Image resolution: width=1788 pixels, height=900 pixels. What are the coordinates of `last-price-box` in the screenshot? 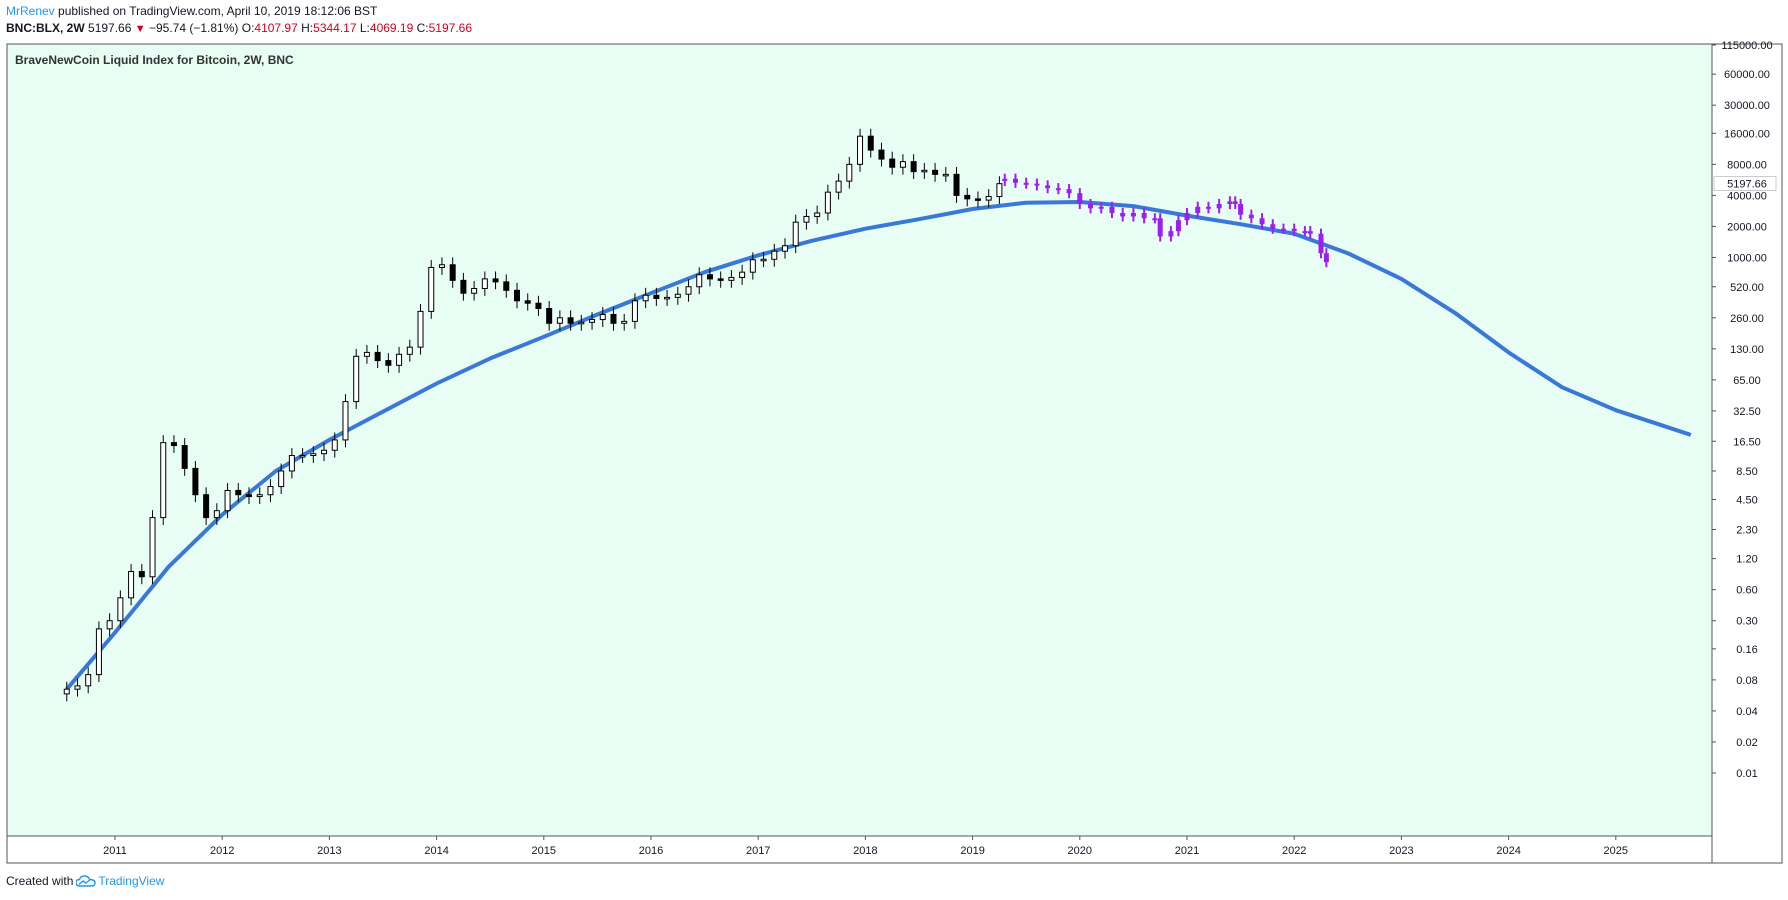 It's located at (1745, 183).